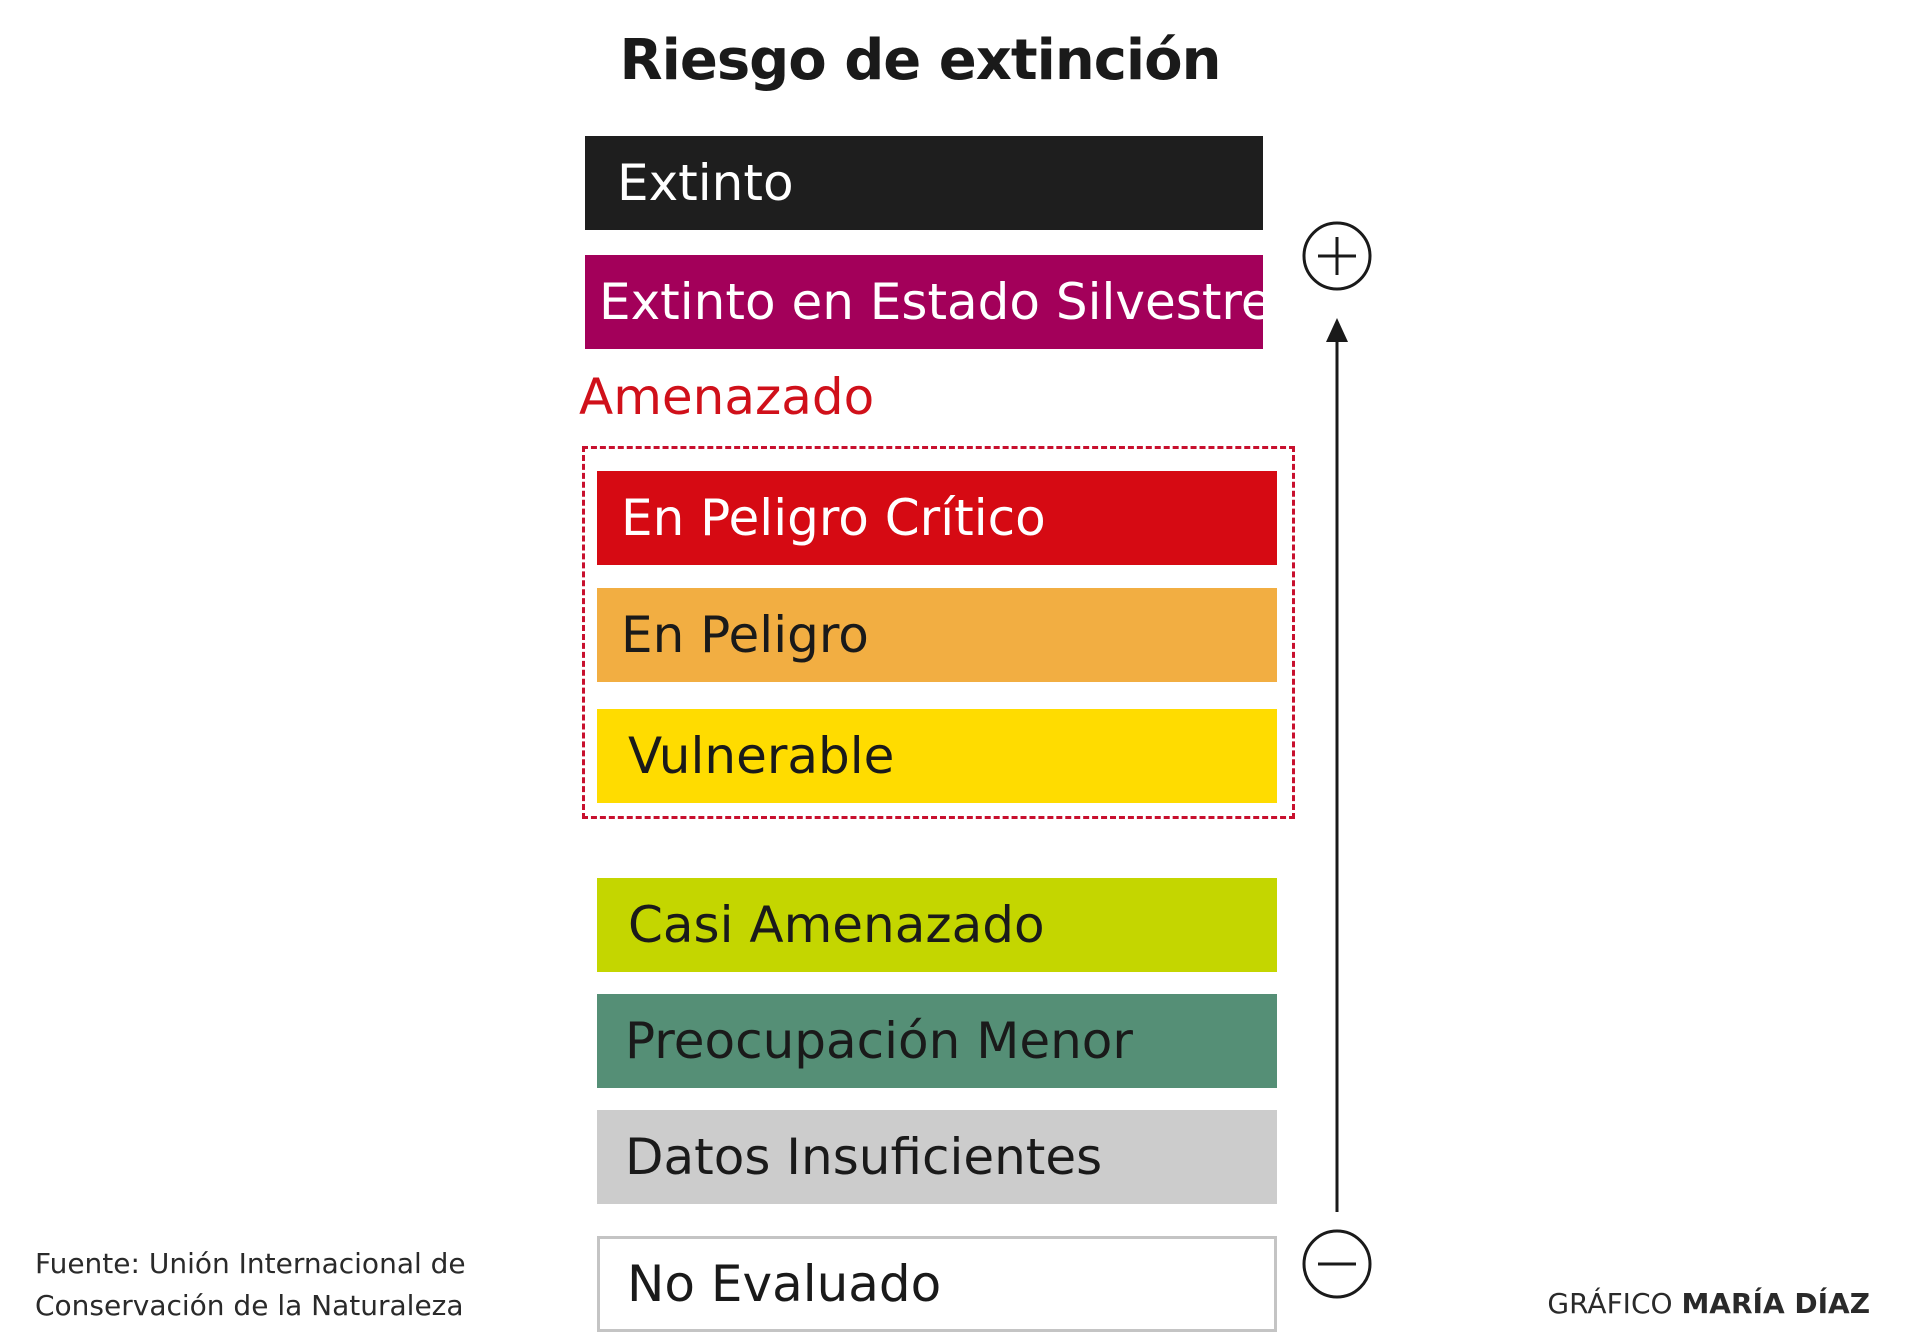 The image size is (1920, 1344). Describe the element at coordinates (250, 1263) in the screenshot. I see `source-line-1: Fuente: Unión Internacional de` at that location.